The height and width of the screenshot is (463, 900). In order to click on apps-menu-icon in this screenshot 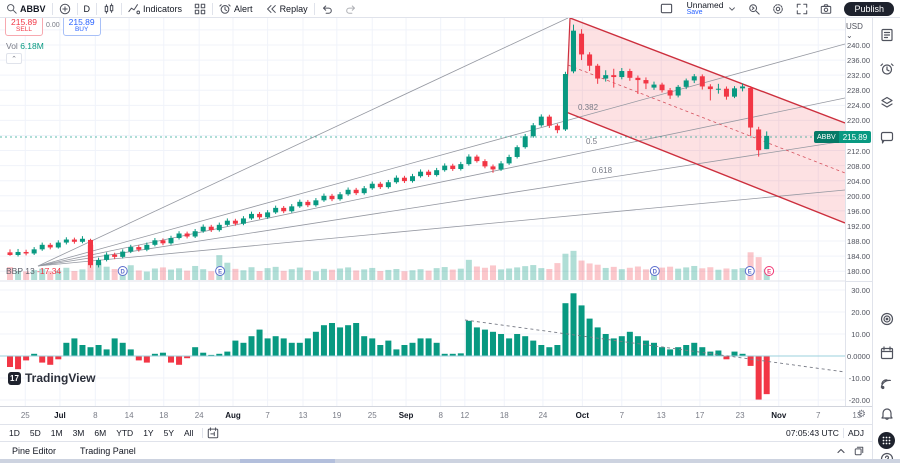, I will do `click(887, 440)`.